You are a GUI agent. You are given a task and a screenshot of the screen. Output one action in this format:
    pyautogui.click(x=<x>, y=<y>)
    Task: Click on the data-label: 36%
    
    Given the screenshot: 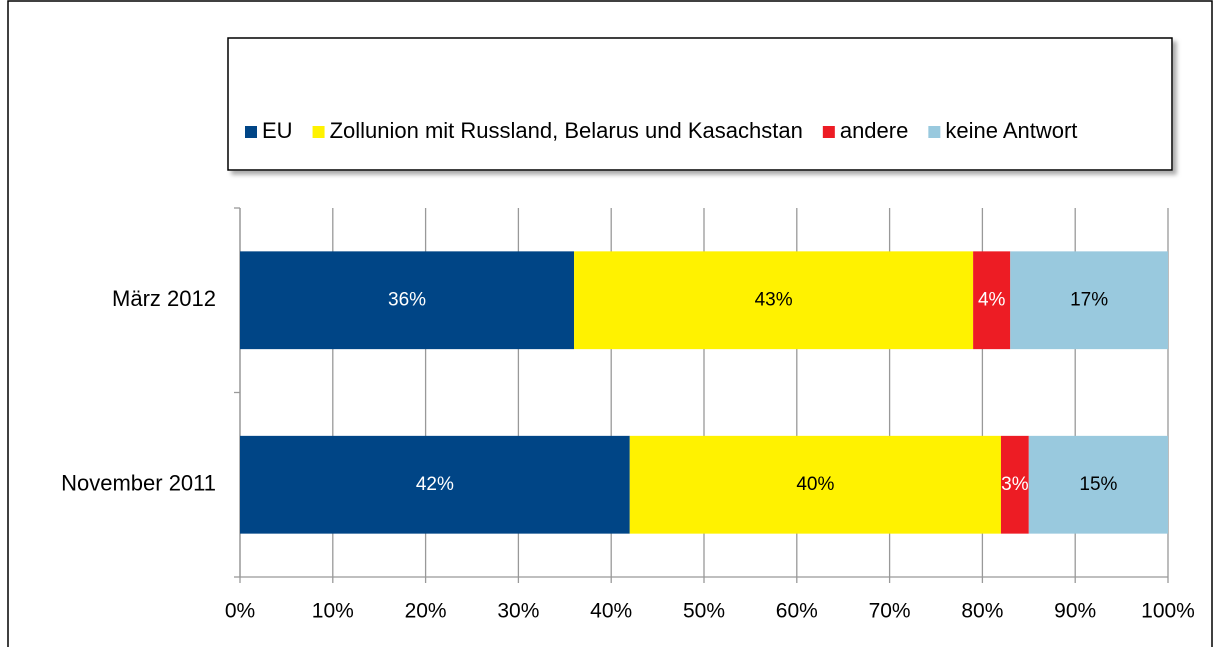 What is the action you would take?
    pyautogui.click(x=407, y=299)
    